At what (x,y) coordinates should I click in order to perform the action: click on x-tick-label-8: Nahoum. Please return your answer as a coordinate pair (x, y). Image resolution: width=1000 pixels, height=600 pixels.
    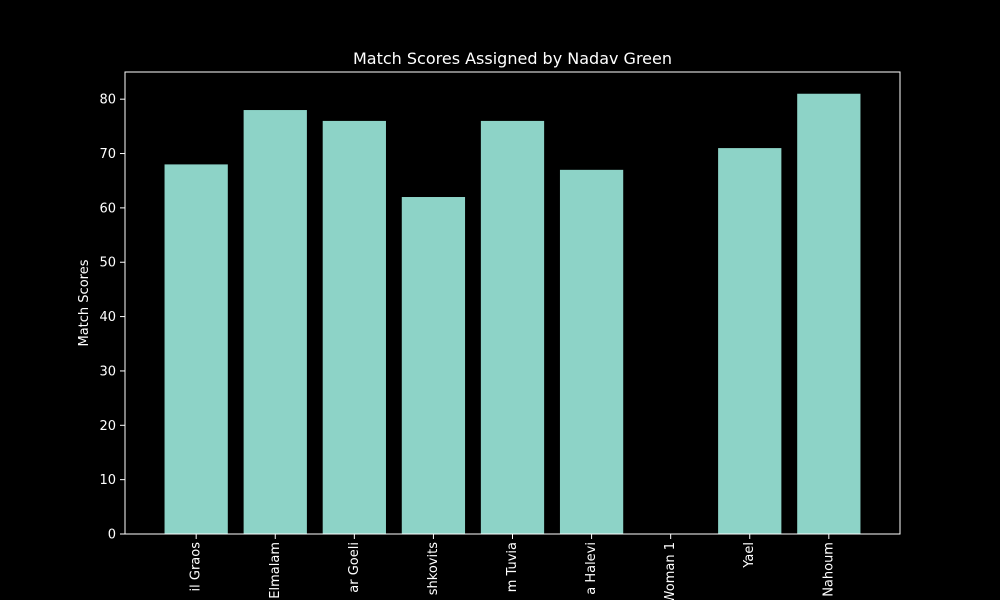
    Looking at the image, I should click on (828, 569).